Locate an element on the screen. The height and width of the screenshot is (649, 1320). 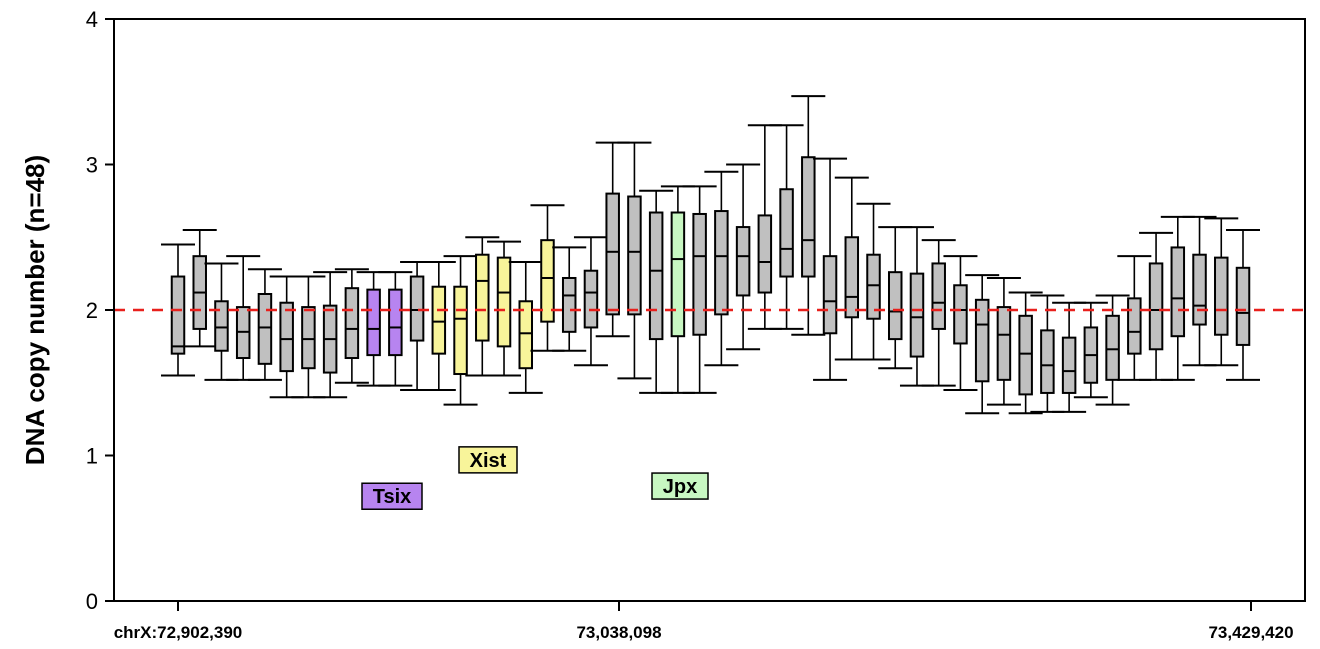
gene-label-tsix: Tsix is located at coordinates (392, 496).